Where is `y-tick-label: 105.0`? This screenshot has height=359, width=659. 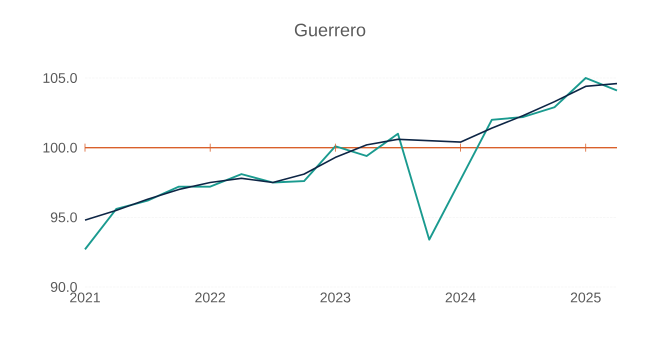
y-tick-label: 105.0 is located at coordinates (60, 78).